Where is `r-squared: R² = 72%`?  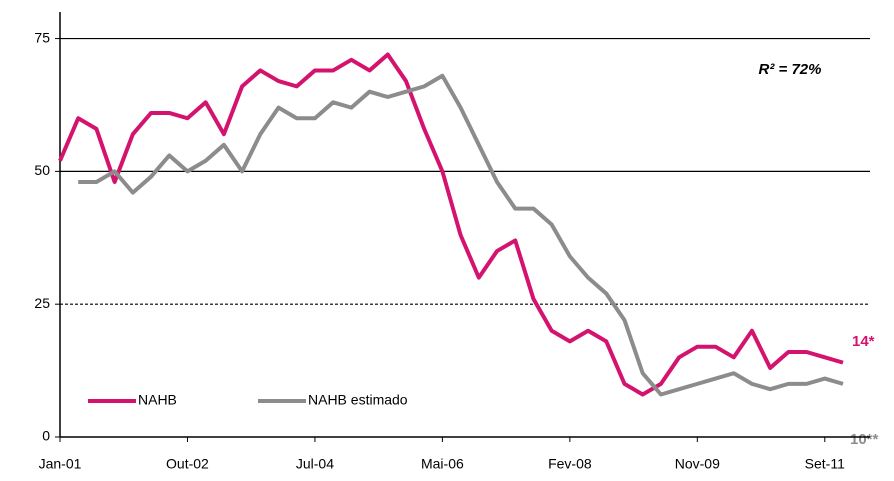 r-squared: R² = 72% is located at coordinates (790, 69).